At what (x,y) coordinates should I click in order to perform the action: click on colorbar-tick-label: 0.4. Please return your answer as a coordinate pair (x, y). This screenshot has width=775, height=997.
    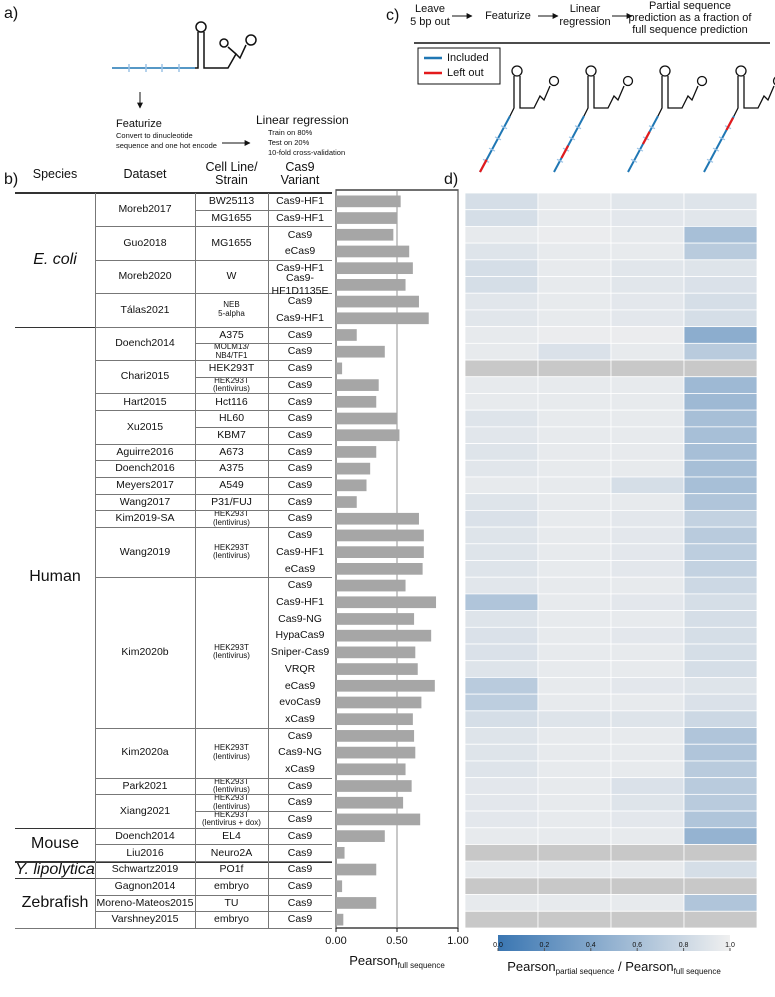
    Looking at the image, I should click on (591, 945).